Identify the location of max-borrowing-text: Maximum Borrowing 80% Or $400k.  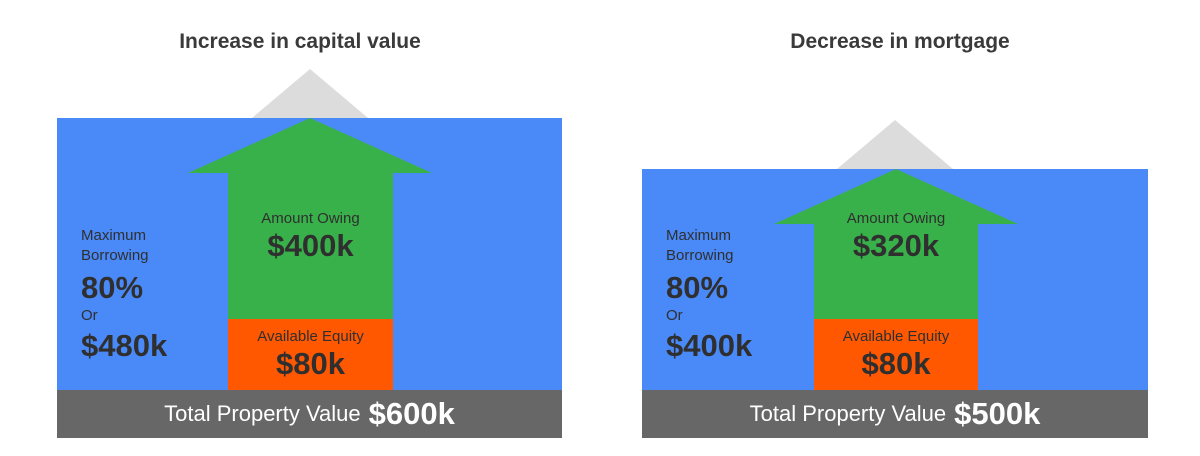
(709, 295).